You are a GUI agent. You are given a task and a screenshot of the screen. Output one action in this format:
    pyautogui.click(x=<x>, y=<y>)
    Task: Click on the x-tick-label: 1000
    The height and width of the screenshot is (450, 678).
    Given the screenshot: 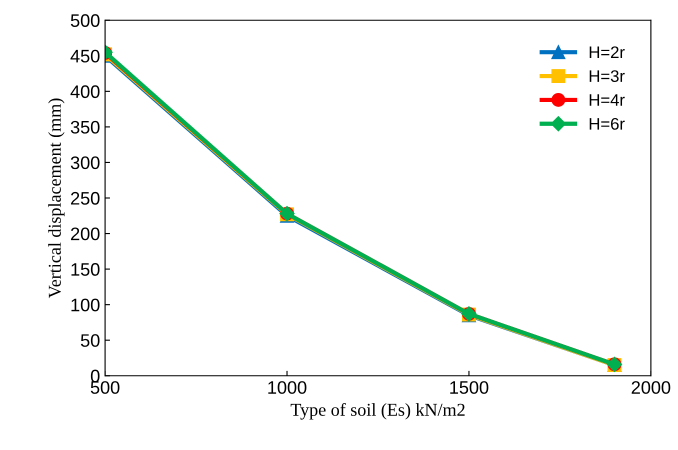 What is the action you would take?
    pyautogui.click(x=287, y=387)
    